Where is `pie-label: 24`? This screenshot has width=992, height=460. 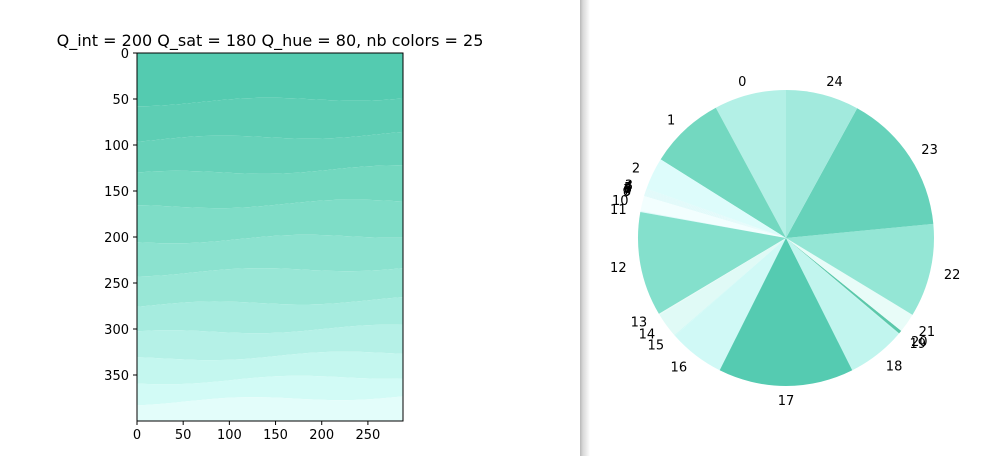 pie-label: 24 is located at coordinates (834, 82).